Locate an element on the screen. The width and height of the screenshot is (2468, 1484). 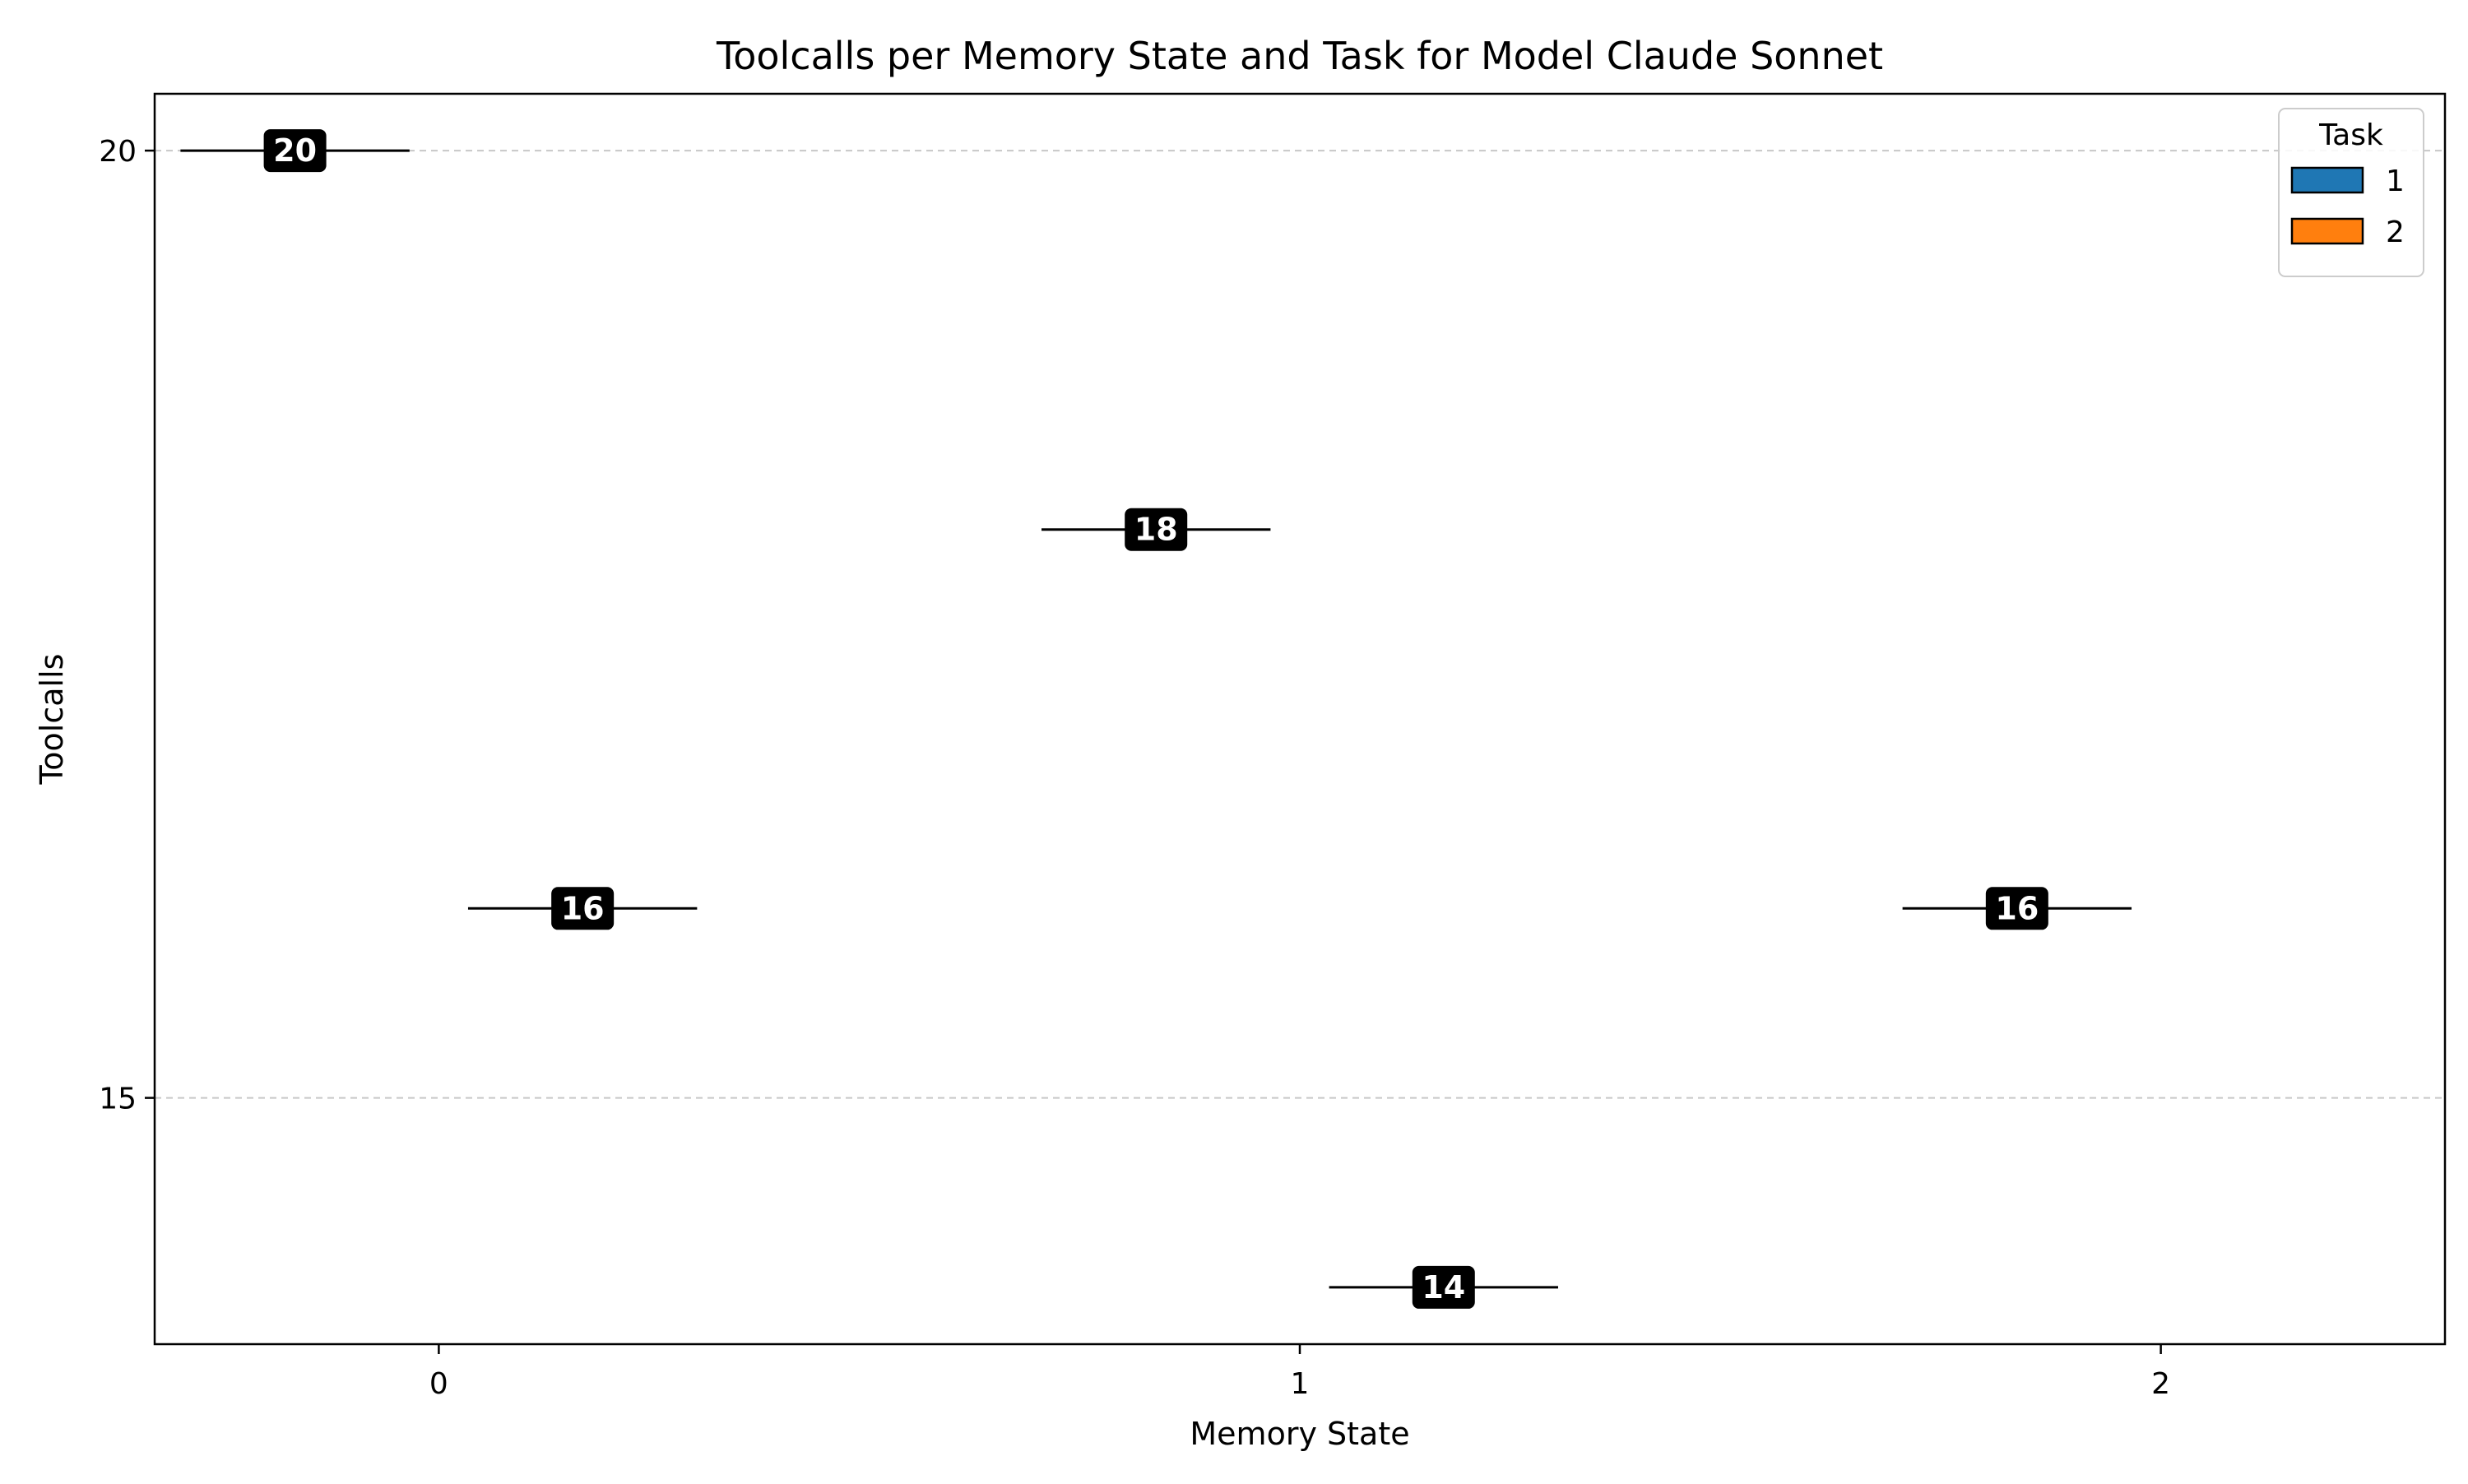
value-label-task-2-state-1: 14 is located at coordinates (1443, 1287).